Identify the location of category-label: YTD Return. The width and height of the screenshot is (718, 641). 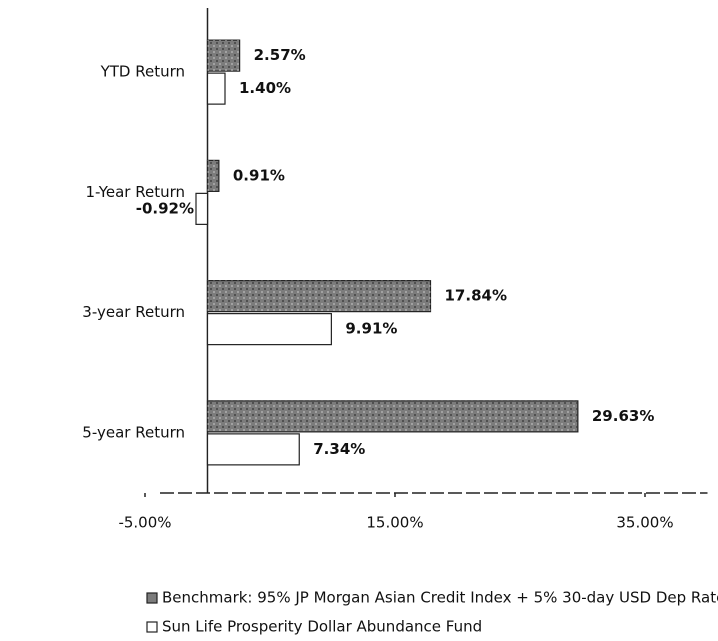
(142, 72).